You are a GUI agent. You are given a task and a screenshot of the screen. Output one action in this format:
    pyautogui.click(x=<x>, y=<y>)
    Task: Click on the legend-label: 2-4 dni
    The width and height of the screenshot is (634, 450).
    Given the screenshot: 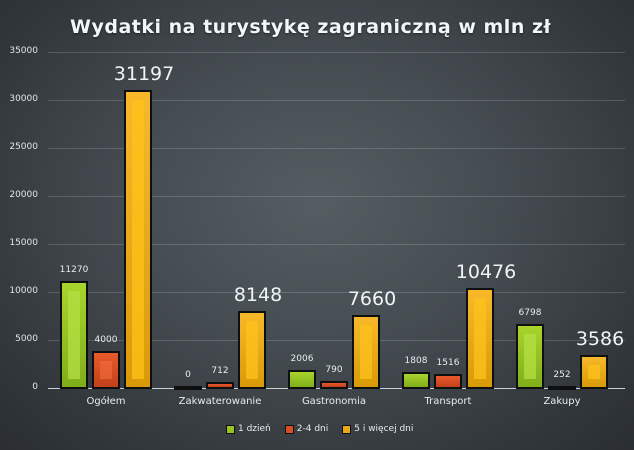 What is the action you would take?
    pyautogui.click(x=312, y=429)
    